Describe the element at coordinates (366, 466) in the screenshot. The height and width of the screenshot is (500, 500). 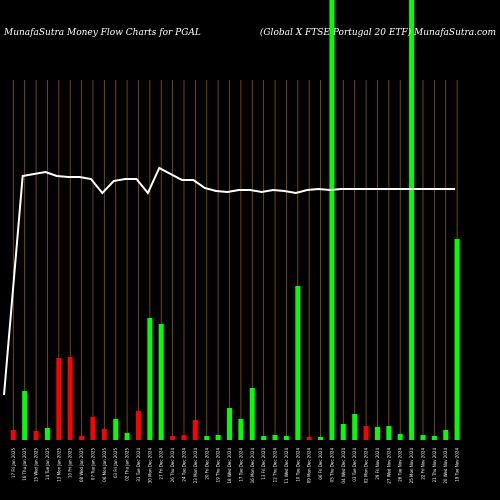
I see `x-tick-label: 02 Mon Dec 2024` at that location.